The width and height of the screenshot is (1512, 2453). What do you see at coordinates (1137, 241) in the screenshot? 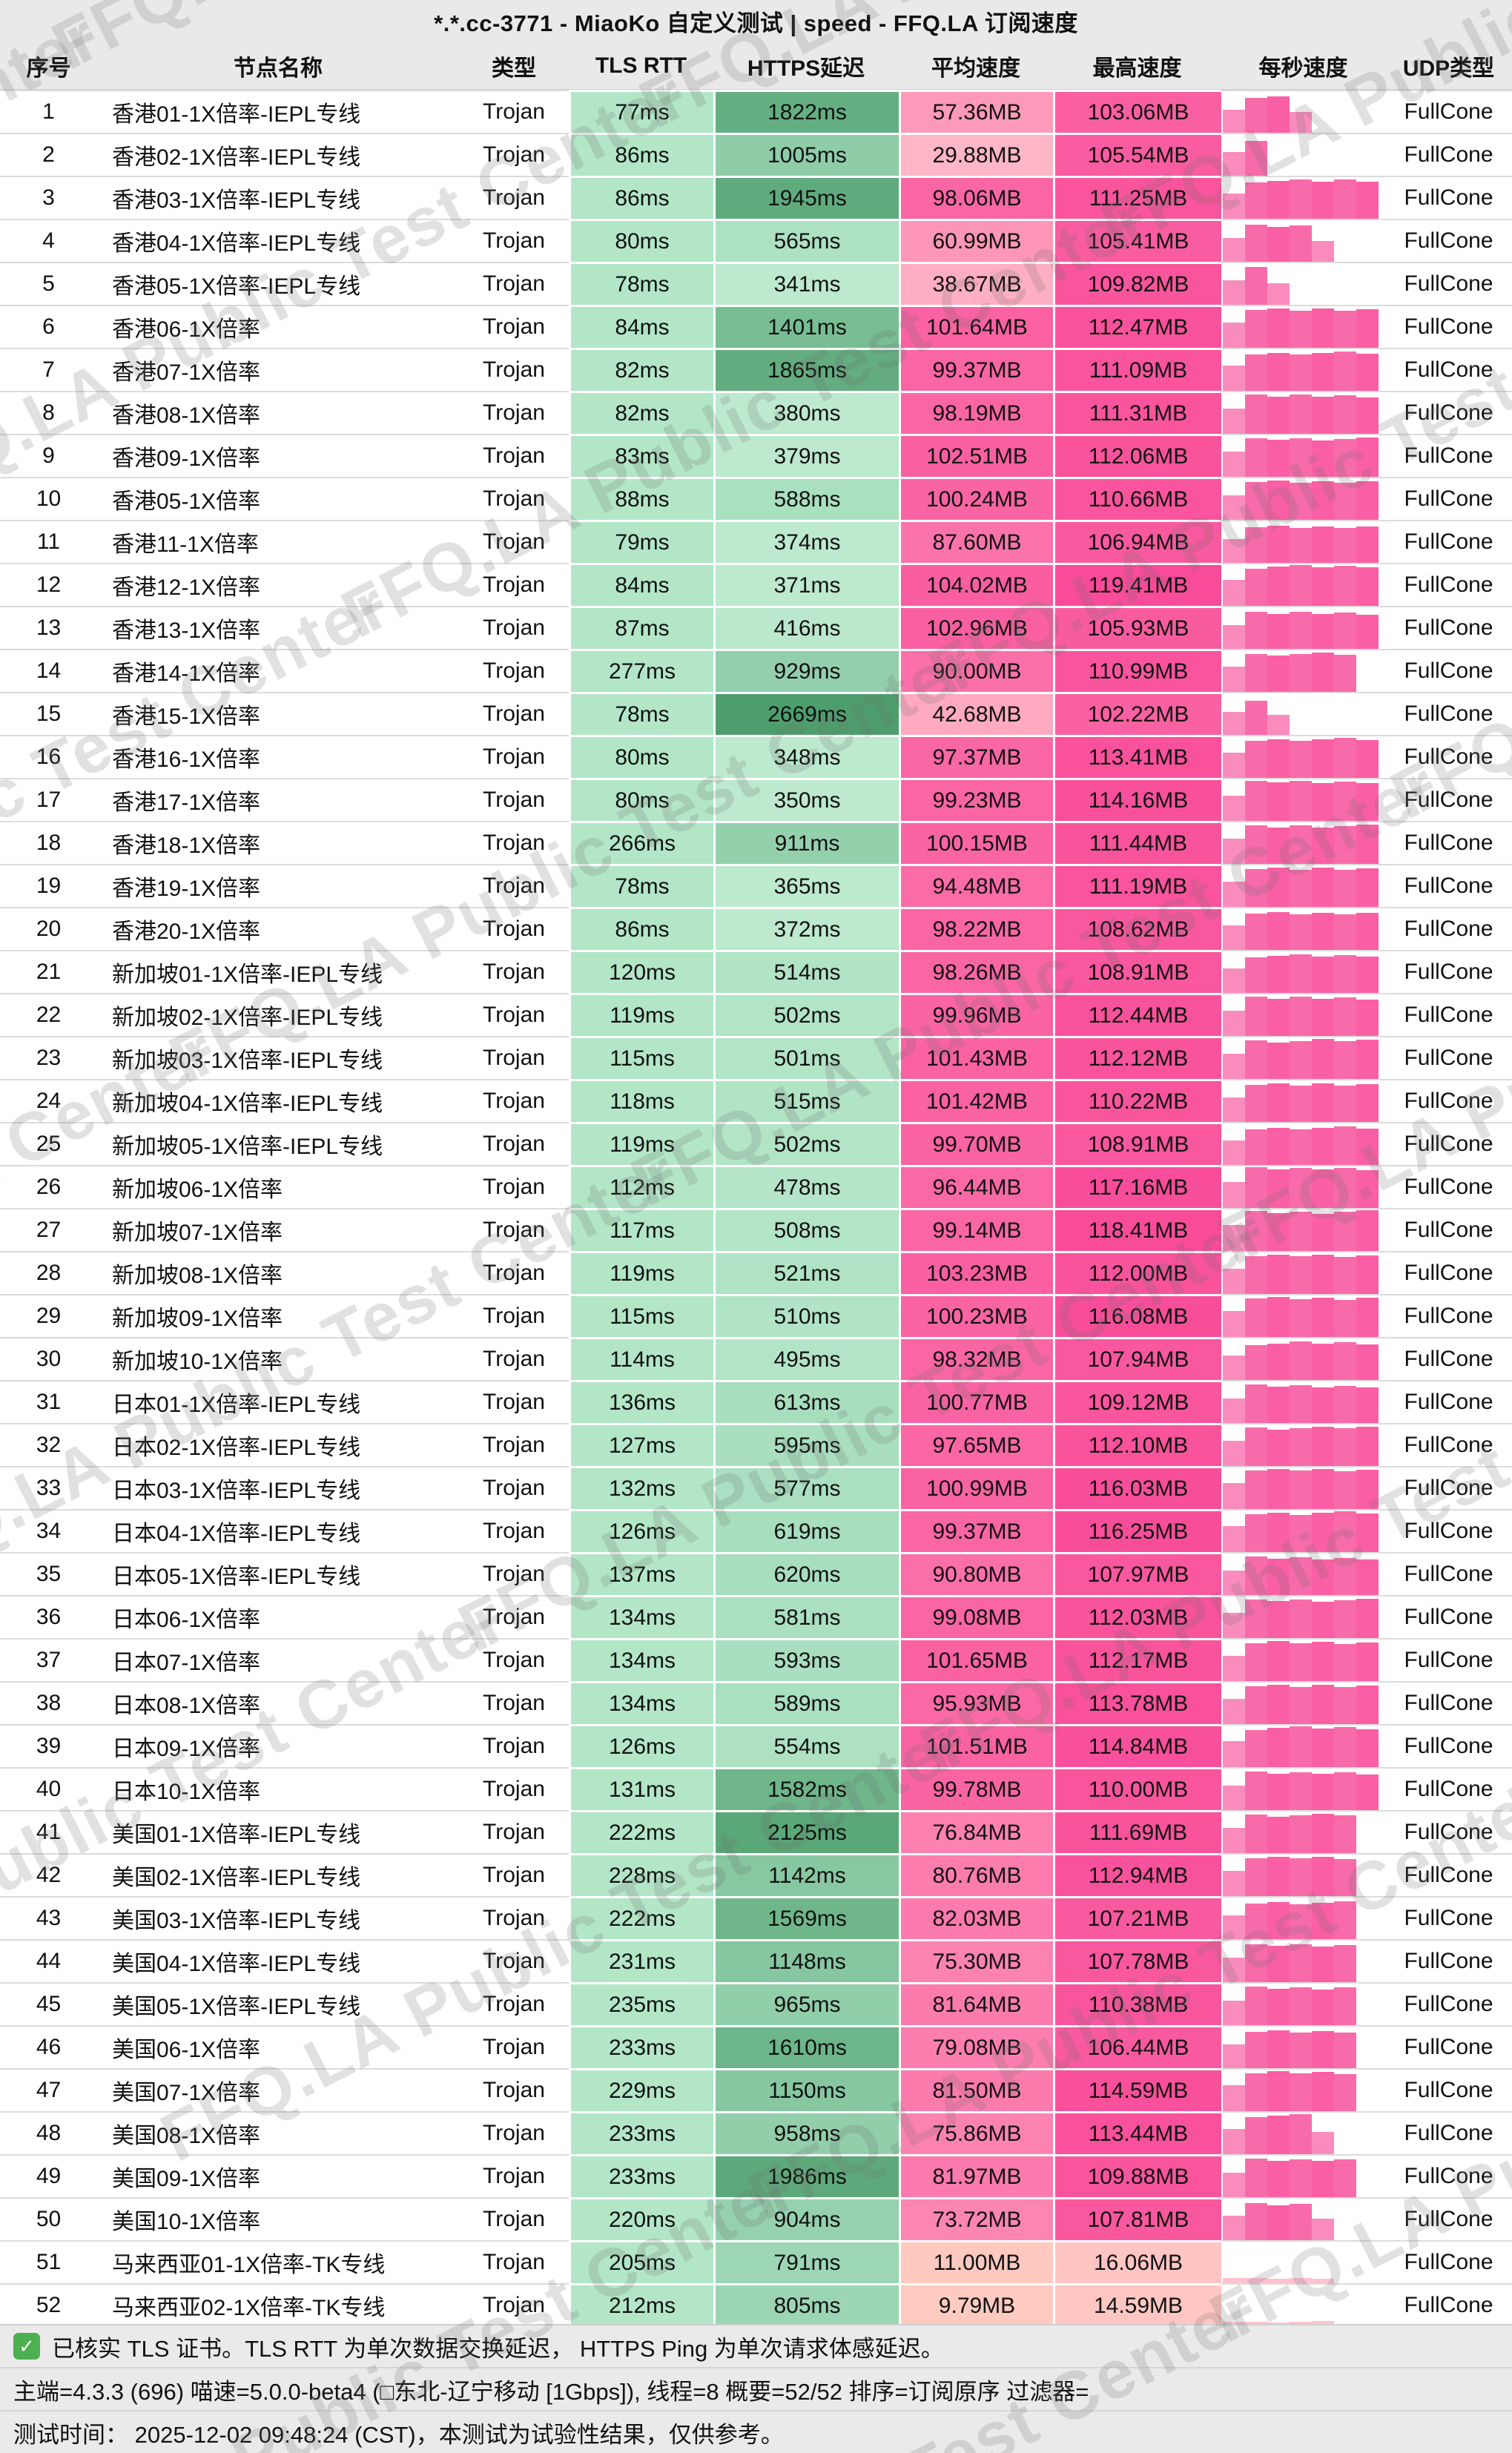
I see `max-speed-cell: 105.41MB` at bounding box center [1137, 241].